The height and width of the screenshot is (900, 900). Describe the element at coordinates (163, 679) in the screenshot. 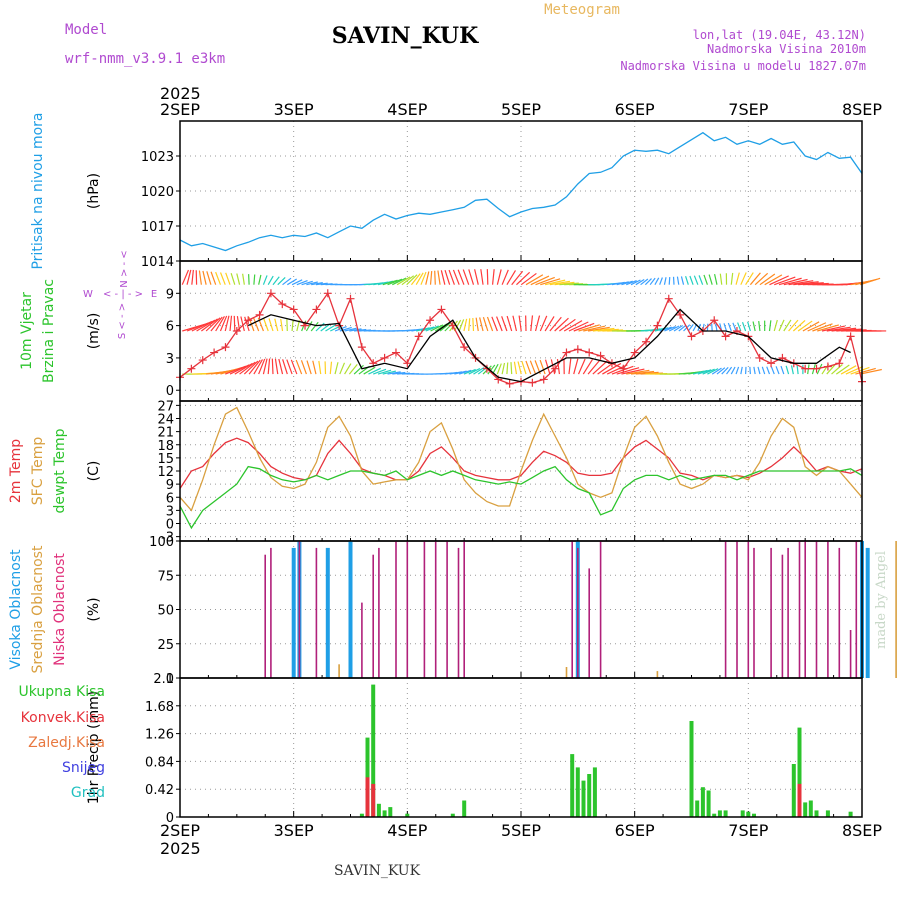

I see `y-tick-label: 2.1` at that location.